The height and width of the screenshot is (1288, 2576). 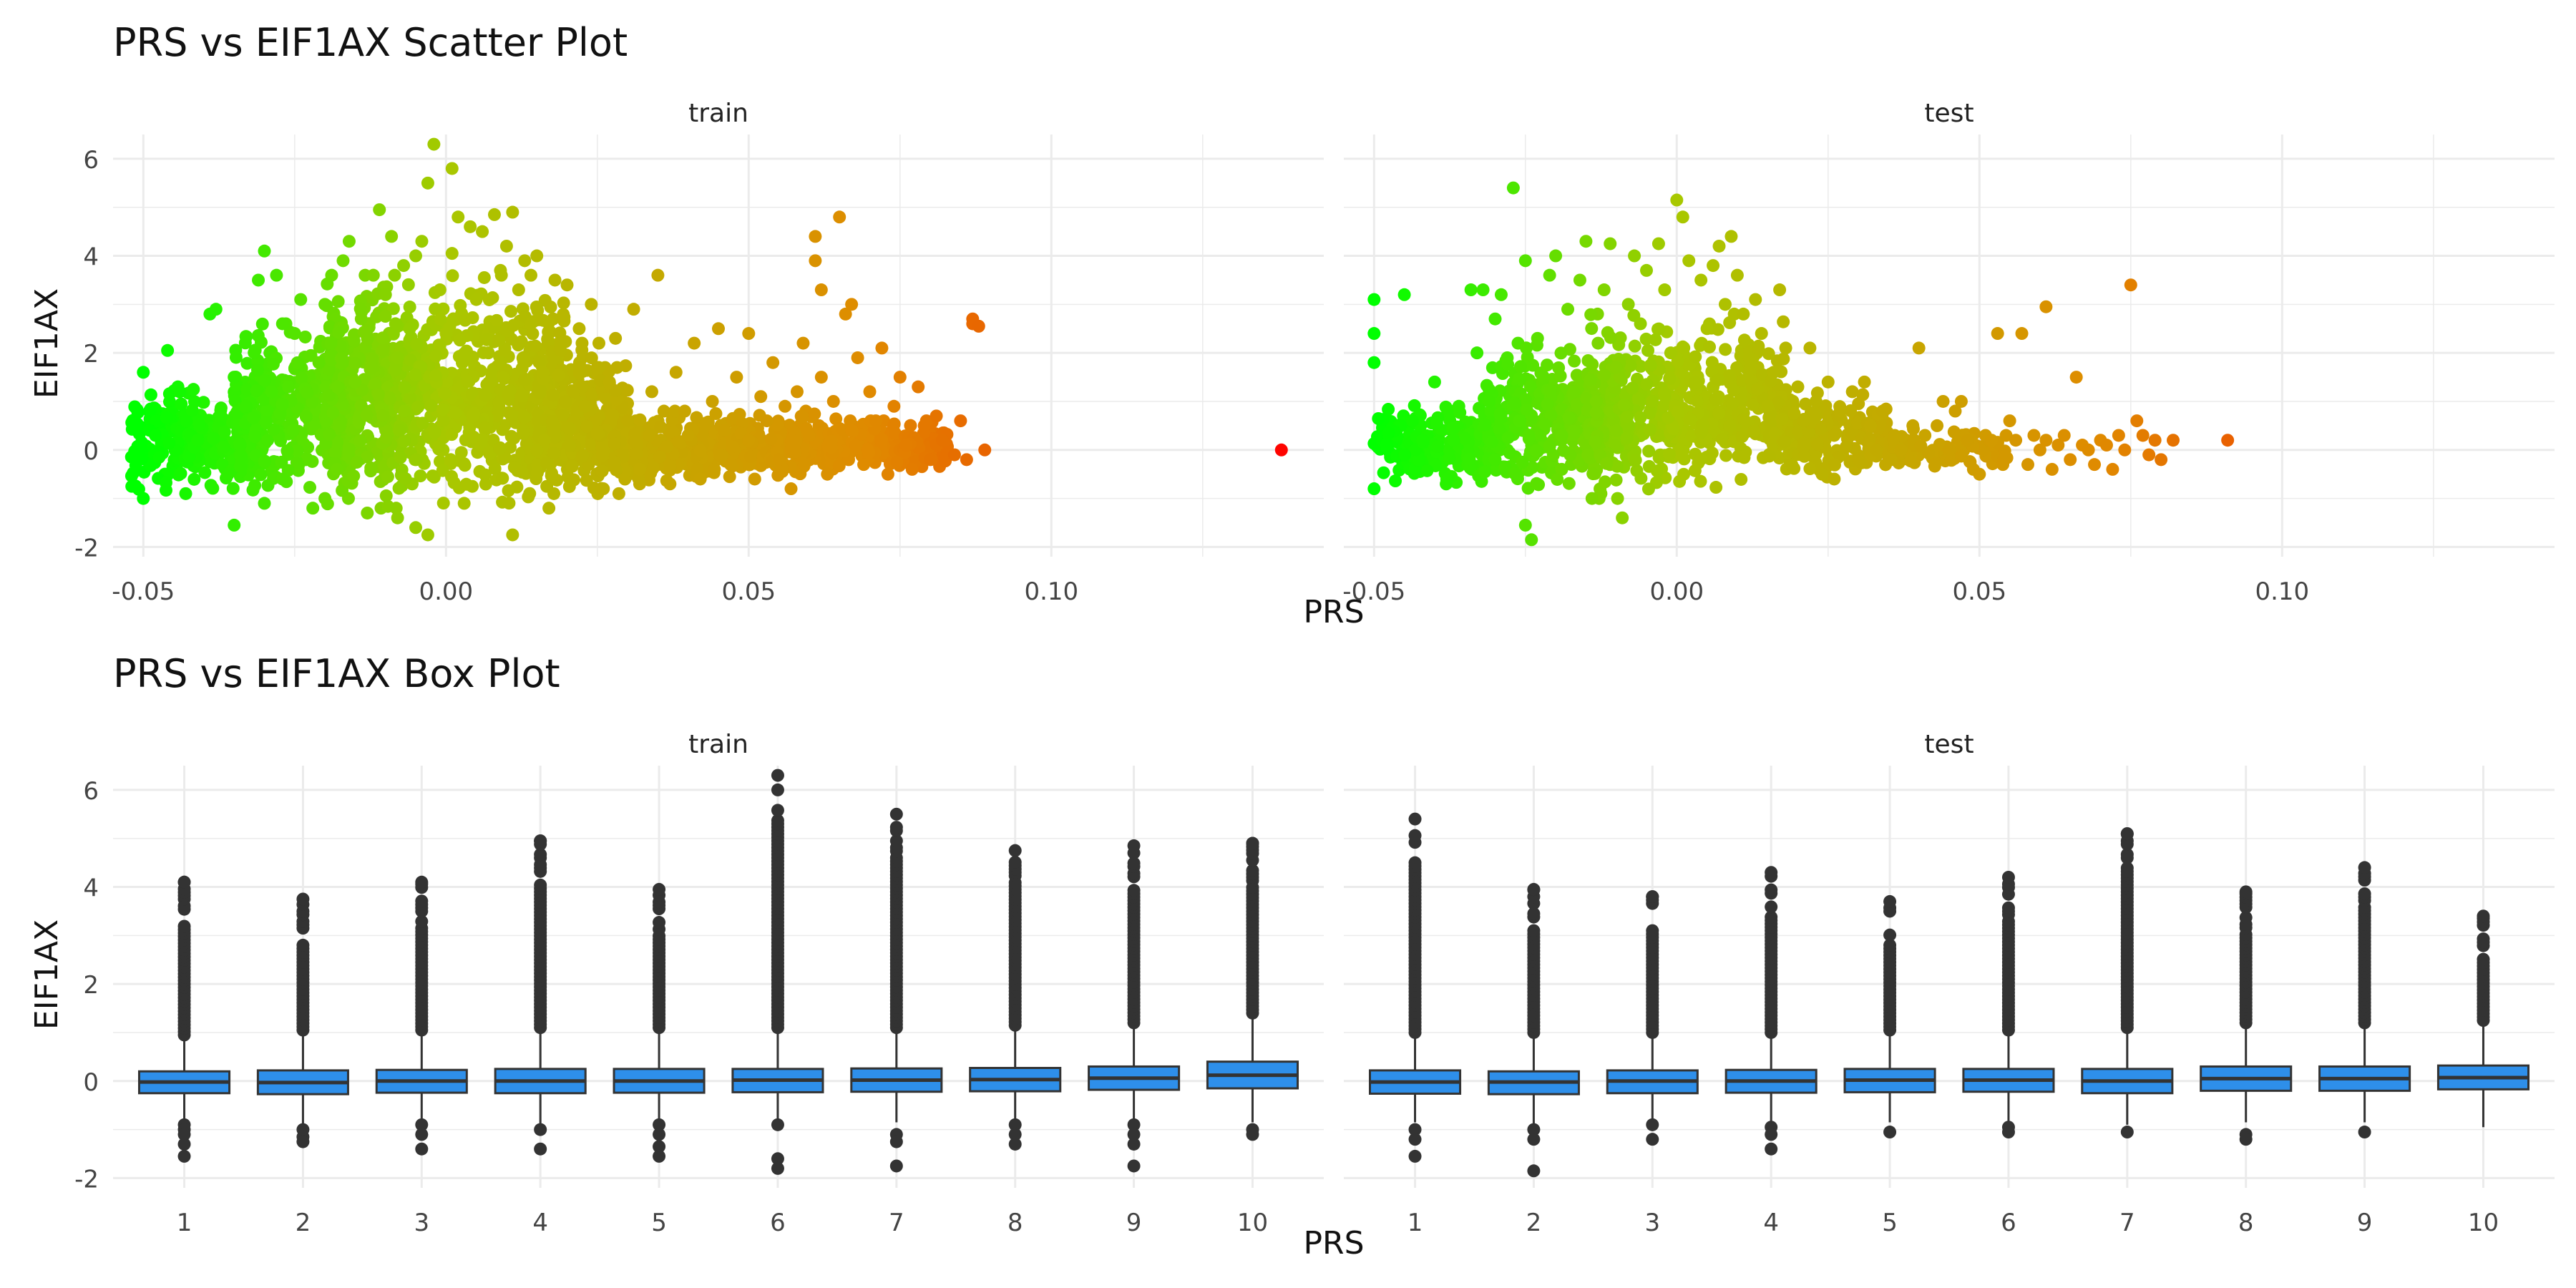 What do you see at coordinates (303, 945) in the screenshot?
I see `box-train-cat-2-outlier` at bounding box center [303, 945].